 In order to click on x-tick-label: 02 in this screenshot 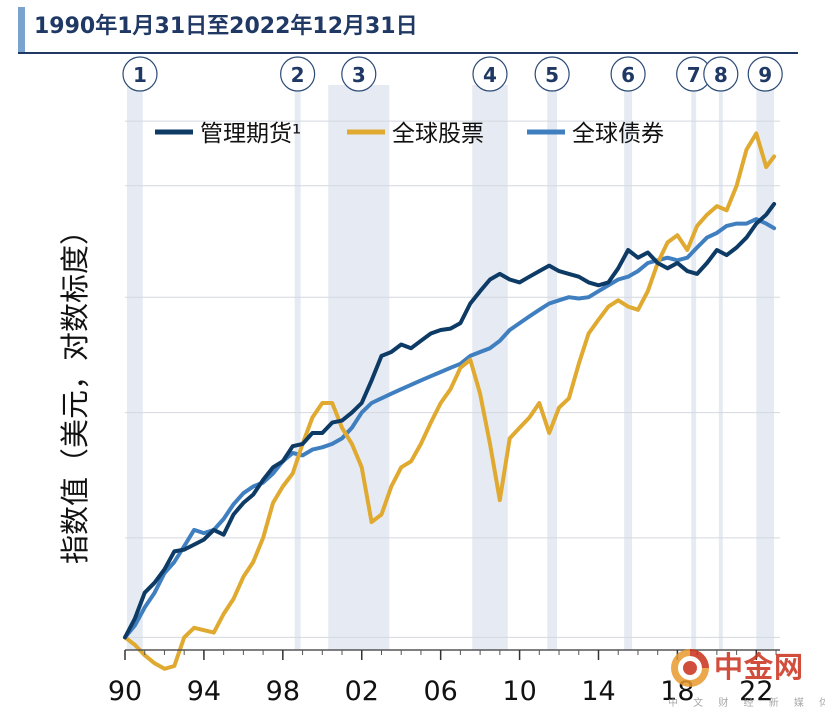, I will do `click(362, 691)`.